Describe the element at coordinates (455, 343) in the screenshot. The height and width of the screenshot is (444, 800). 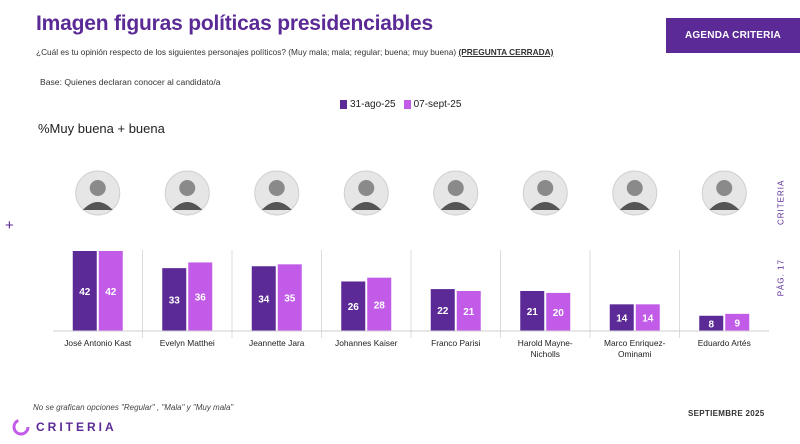
I see `category-label: Franco Parisi` at that location.